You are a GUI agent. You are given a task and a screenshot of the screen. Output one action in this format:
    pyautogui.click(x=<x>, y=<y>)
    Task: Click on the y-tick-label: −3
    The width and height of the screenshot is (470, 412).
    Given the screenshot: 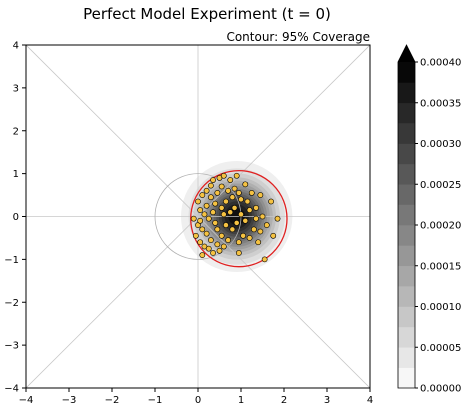 What is the action you would take?
    pyautogui.click(x=11, y=346)
    